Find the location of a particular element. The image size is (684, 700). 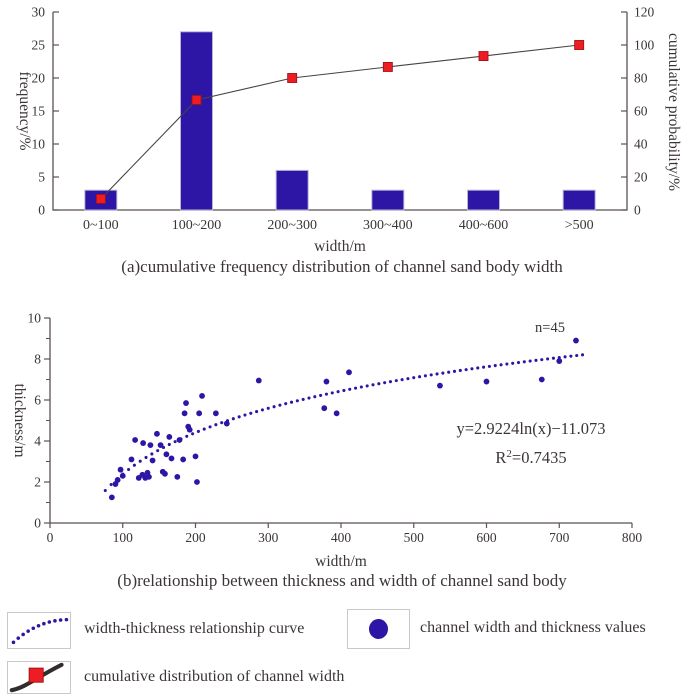

panel-b-xaxis-title: width/m is located at coordinates (341, 561).